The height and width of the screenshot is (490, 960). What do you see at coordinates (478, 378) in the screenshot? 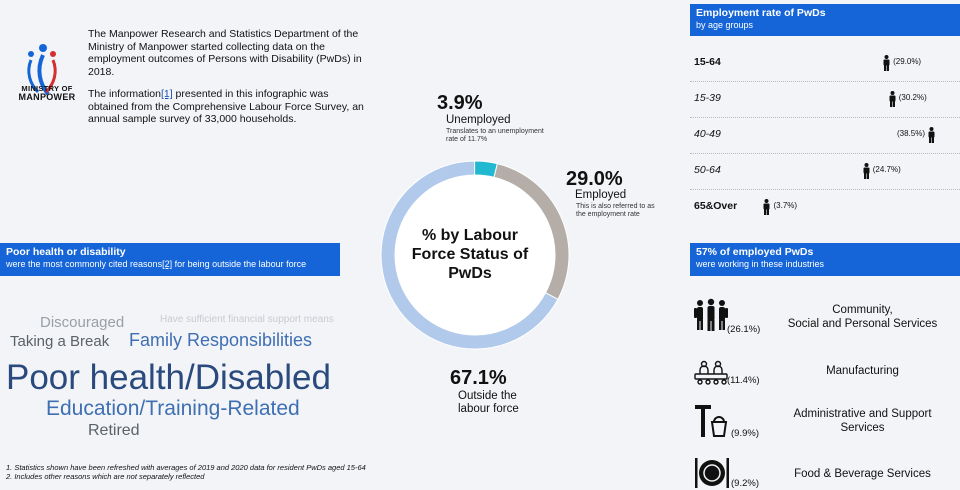
I see `outside-labour-force-percent: 67.1%` at bounding box center [478, 378].